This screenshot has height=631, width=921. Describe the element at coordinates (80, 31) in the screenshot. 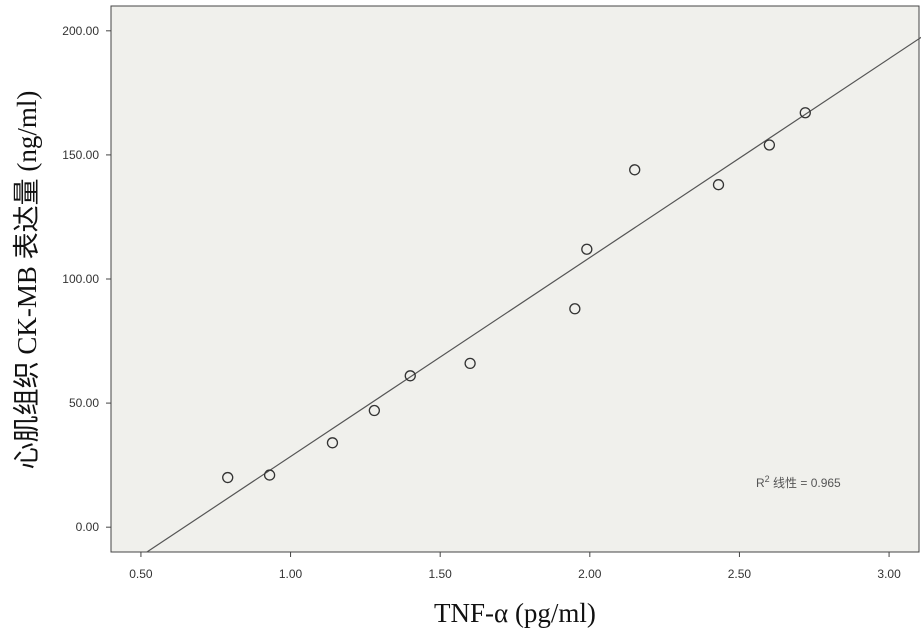

I see `y-tick-label: 200.00` at that location.